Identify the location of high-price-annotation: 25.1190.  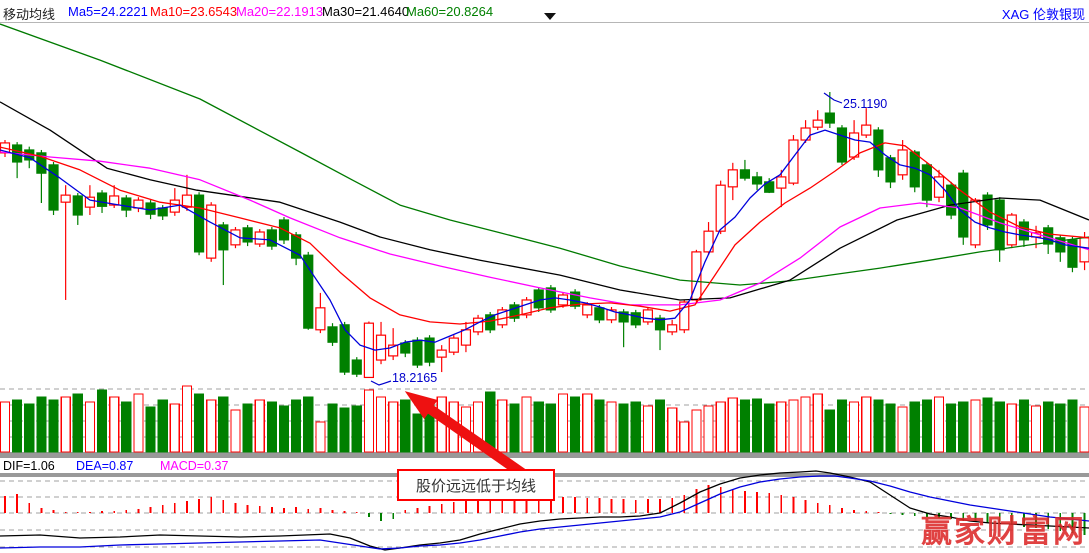
(865, 104).